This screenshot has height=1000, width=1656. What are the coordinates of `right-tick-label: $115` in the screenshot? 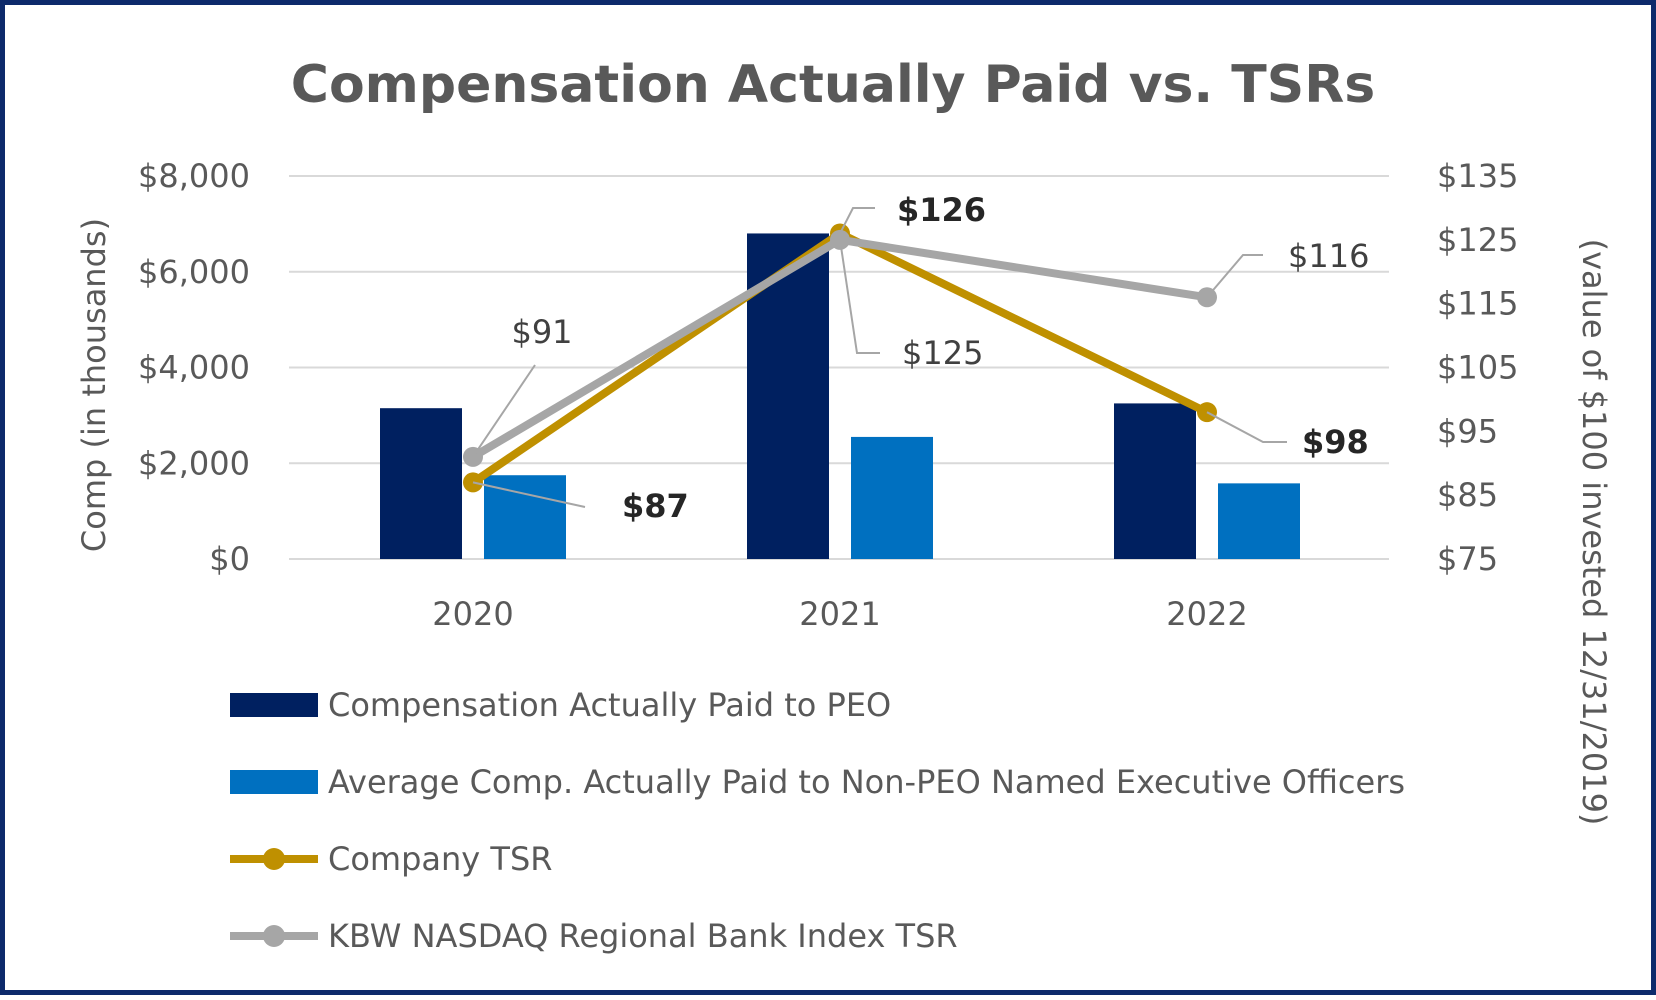 It's located at (1477, 304).